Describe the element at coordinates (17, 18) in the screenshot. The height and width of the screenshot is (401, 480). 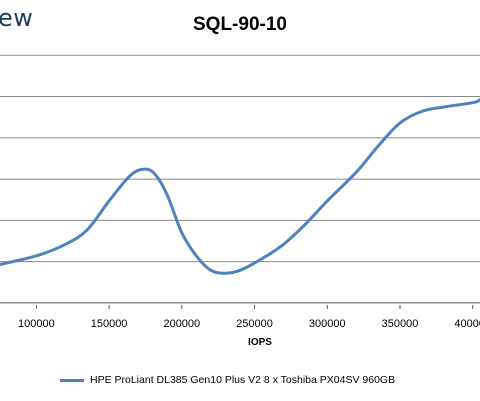
I see `logo-fragment: ew` at that location.